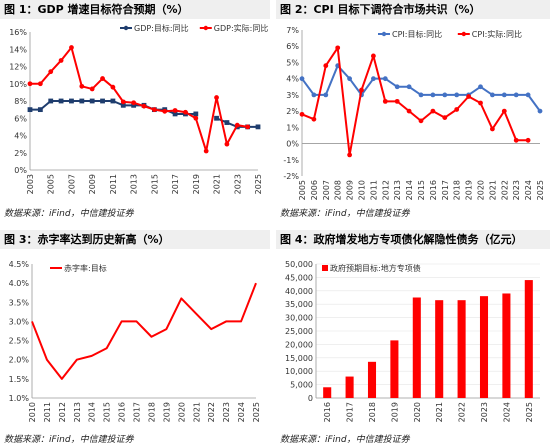 The width and height of the screenshot is (550, 447). I want to click on y-tick-label: 8%, so click(20, 101).